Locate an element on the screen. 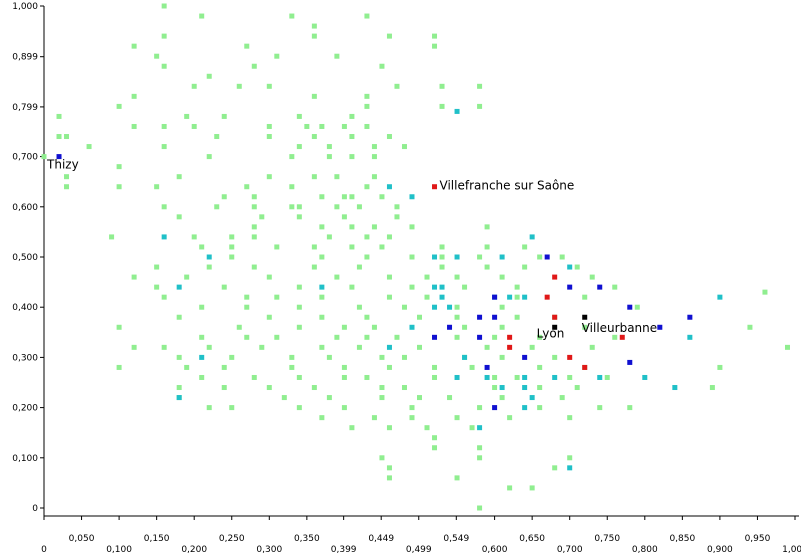 The height and width of the screenshot is (556, 801). y-tick-label: 0,600 is located at coordinates (25, 208).